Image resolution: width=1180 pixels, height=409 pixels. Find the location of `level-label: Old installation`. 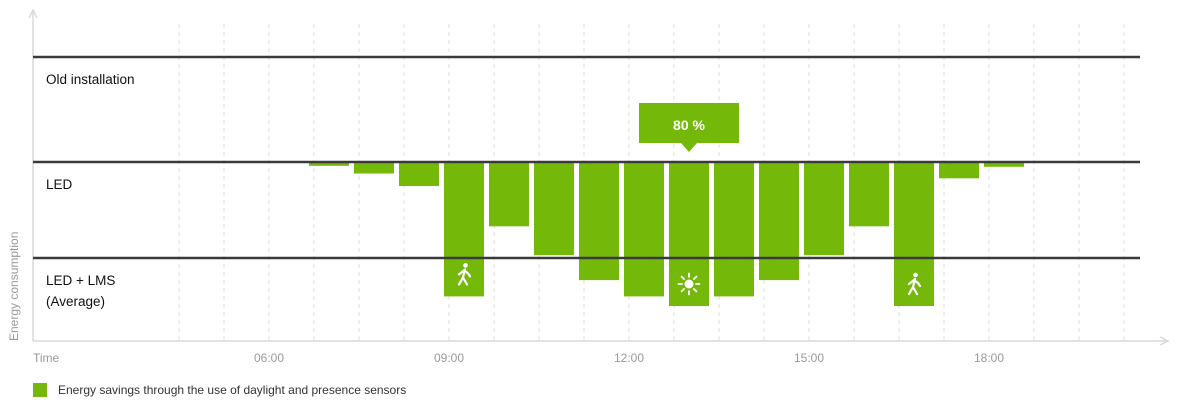

level-label: Old installation is located at coordinates (90, 79).